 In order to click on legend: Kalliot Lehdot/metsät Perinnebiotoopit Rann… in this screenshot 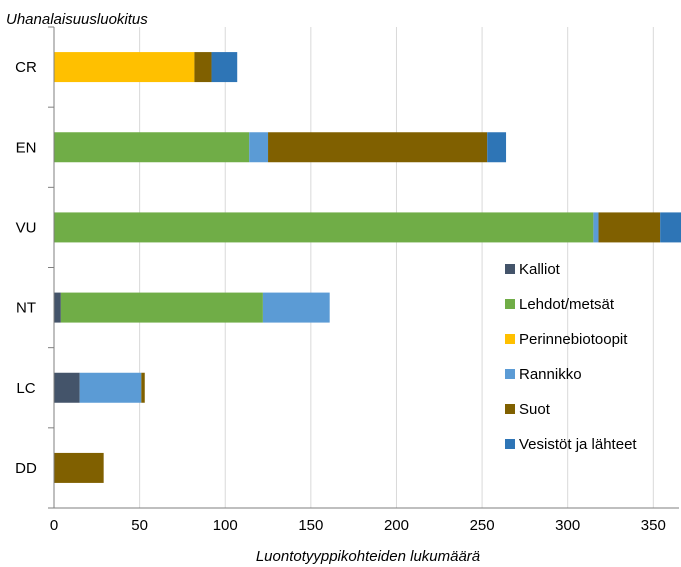, I will do `click(571, 357)`.